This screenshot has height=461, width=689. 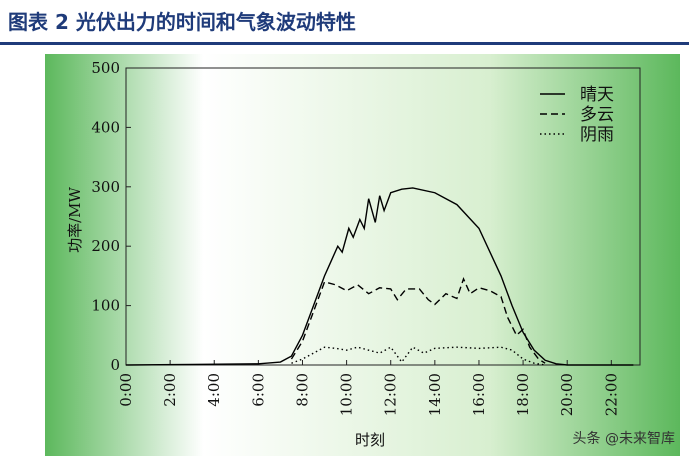 What do you see at coordinates (479, 394) in the screenshot?
I see `x-tick-label: 16:00` at bounding box center [479, 394].